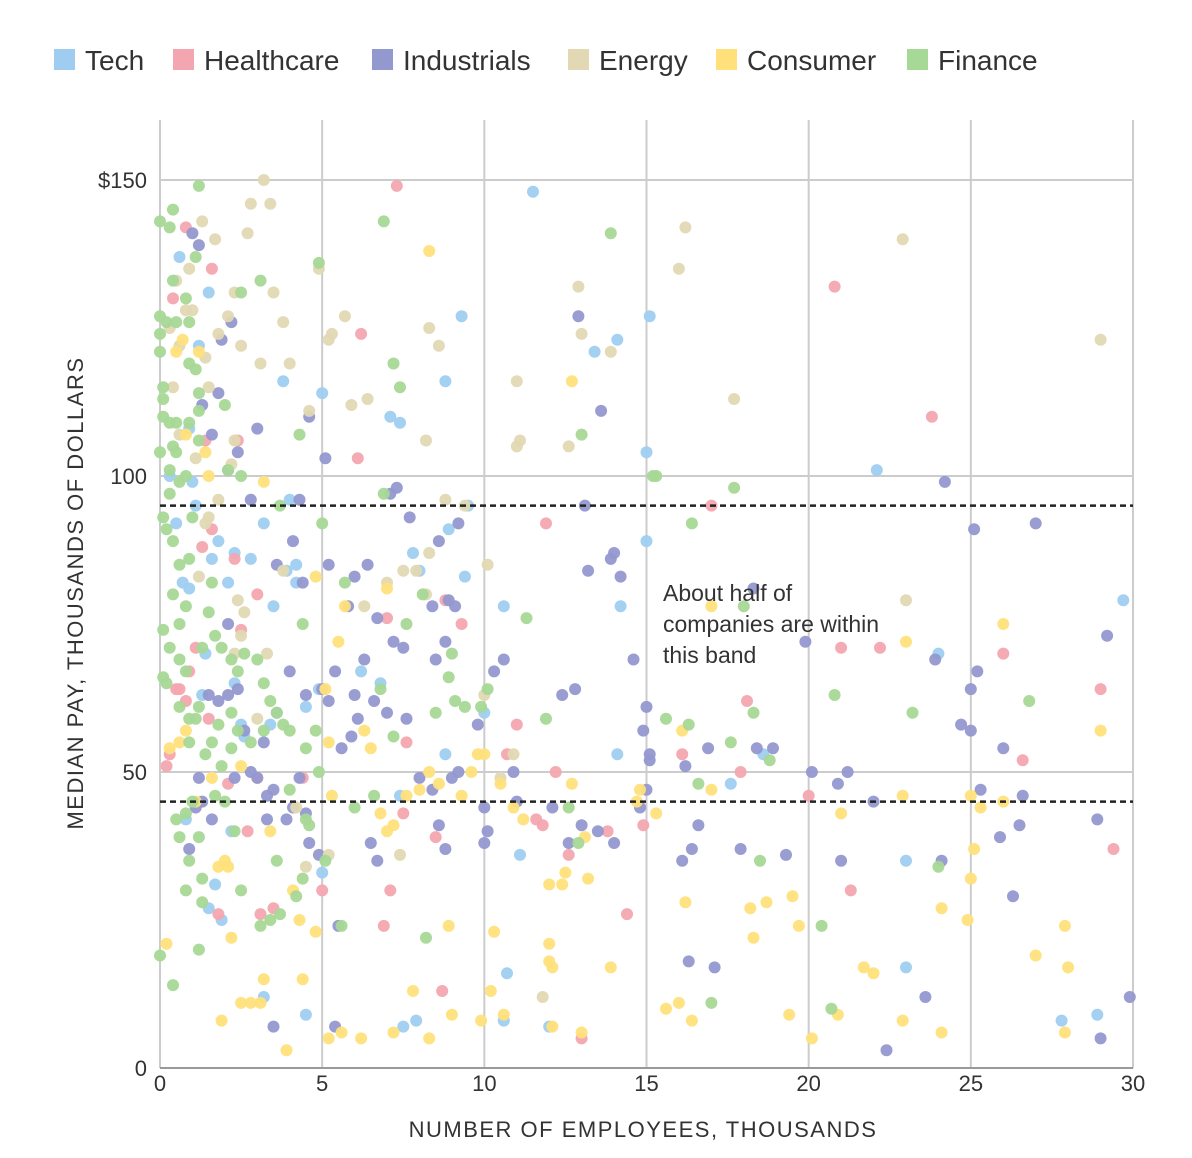  What do you see at coordinates (467, 60) in the screenshot?
I see `legend-label-industrials: Industrials` at bounding box center [467, 60].